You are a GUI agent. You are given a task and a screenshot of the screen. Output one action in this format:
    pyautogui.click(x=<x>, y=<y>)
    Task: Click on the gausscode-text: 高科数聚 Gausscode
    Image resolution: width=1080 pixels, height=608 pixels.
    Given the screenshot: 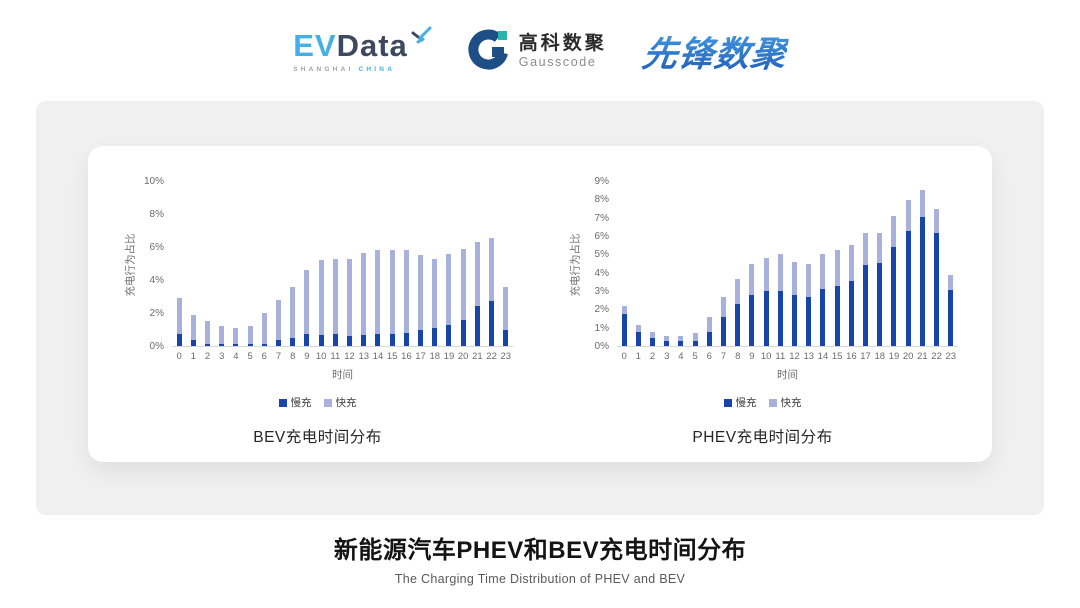 What is the action you would take?
    pyautogui.click(x=563, y=51)
    